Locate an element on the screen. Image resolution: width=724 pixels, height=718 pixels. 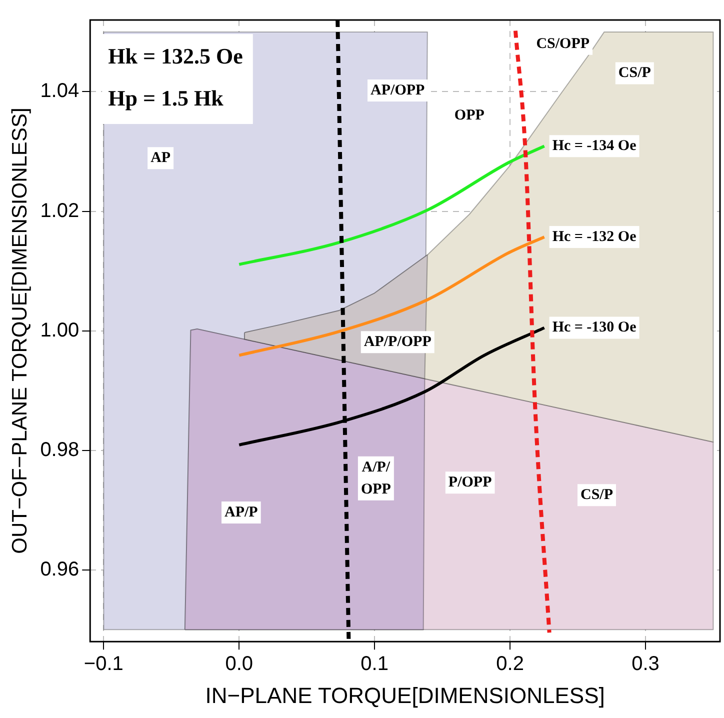
y-tick-label: 1.00 is located at coordinates (60, 330).